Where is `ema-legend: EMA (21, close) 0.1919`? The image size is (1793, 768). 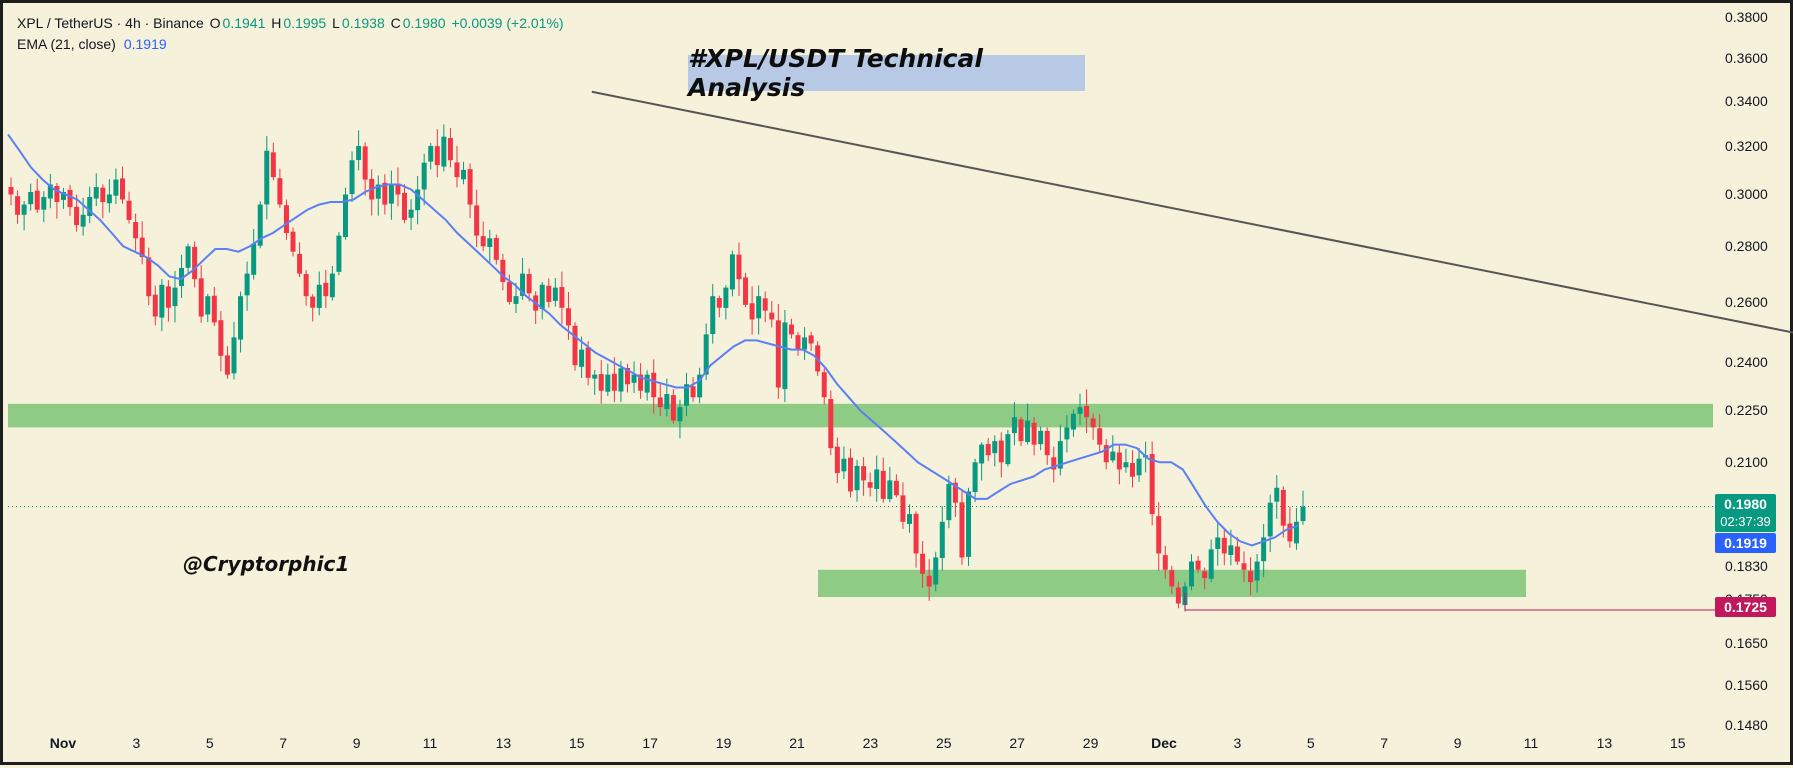 ema-legend: EMA (21, close) 0.1919 is located at coordinates (93, 44).